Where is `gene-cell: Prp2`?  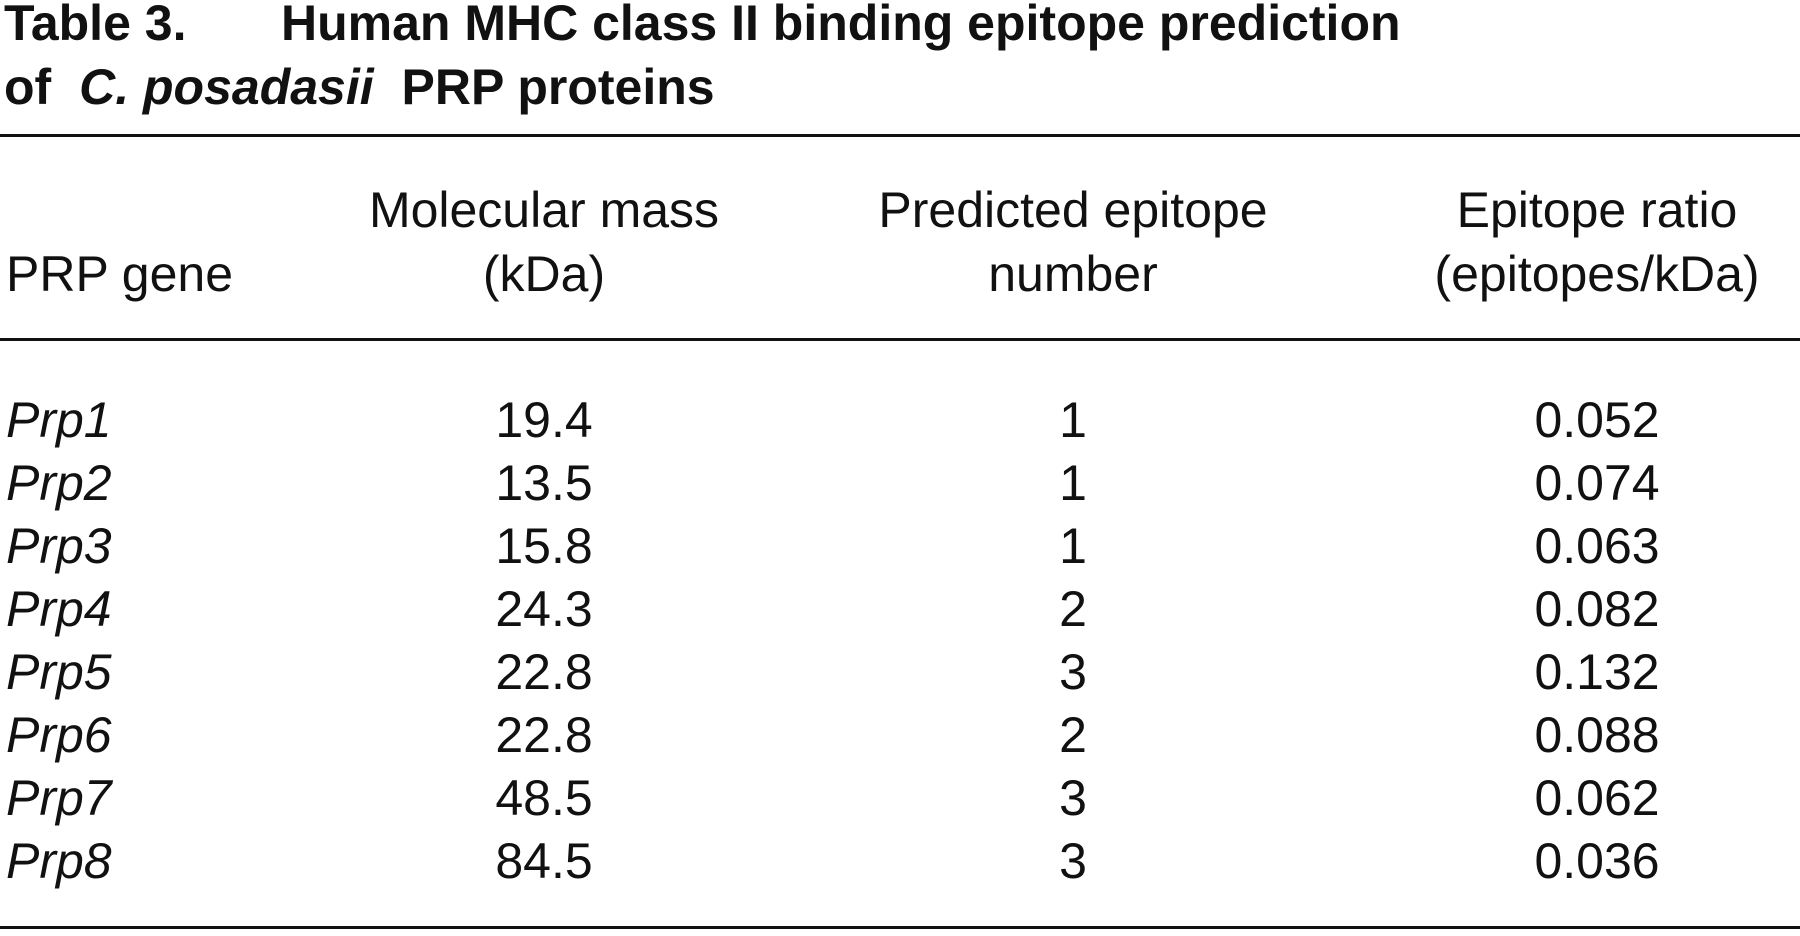
gene-cell: Prp2 is located at coordinates (59, 483).